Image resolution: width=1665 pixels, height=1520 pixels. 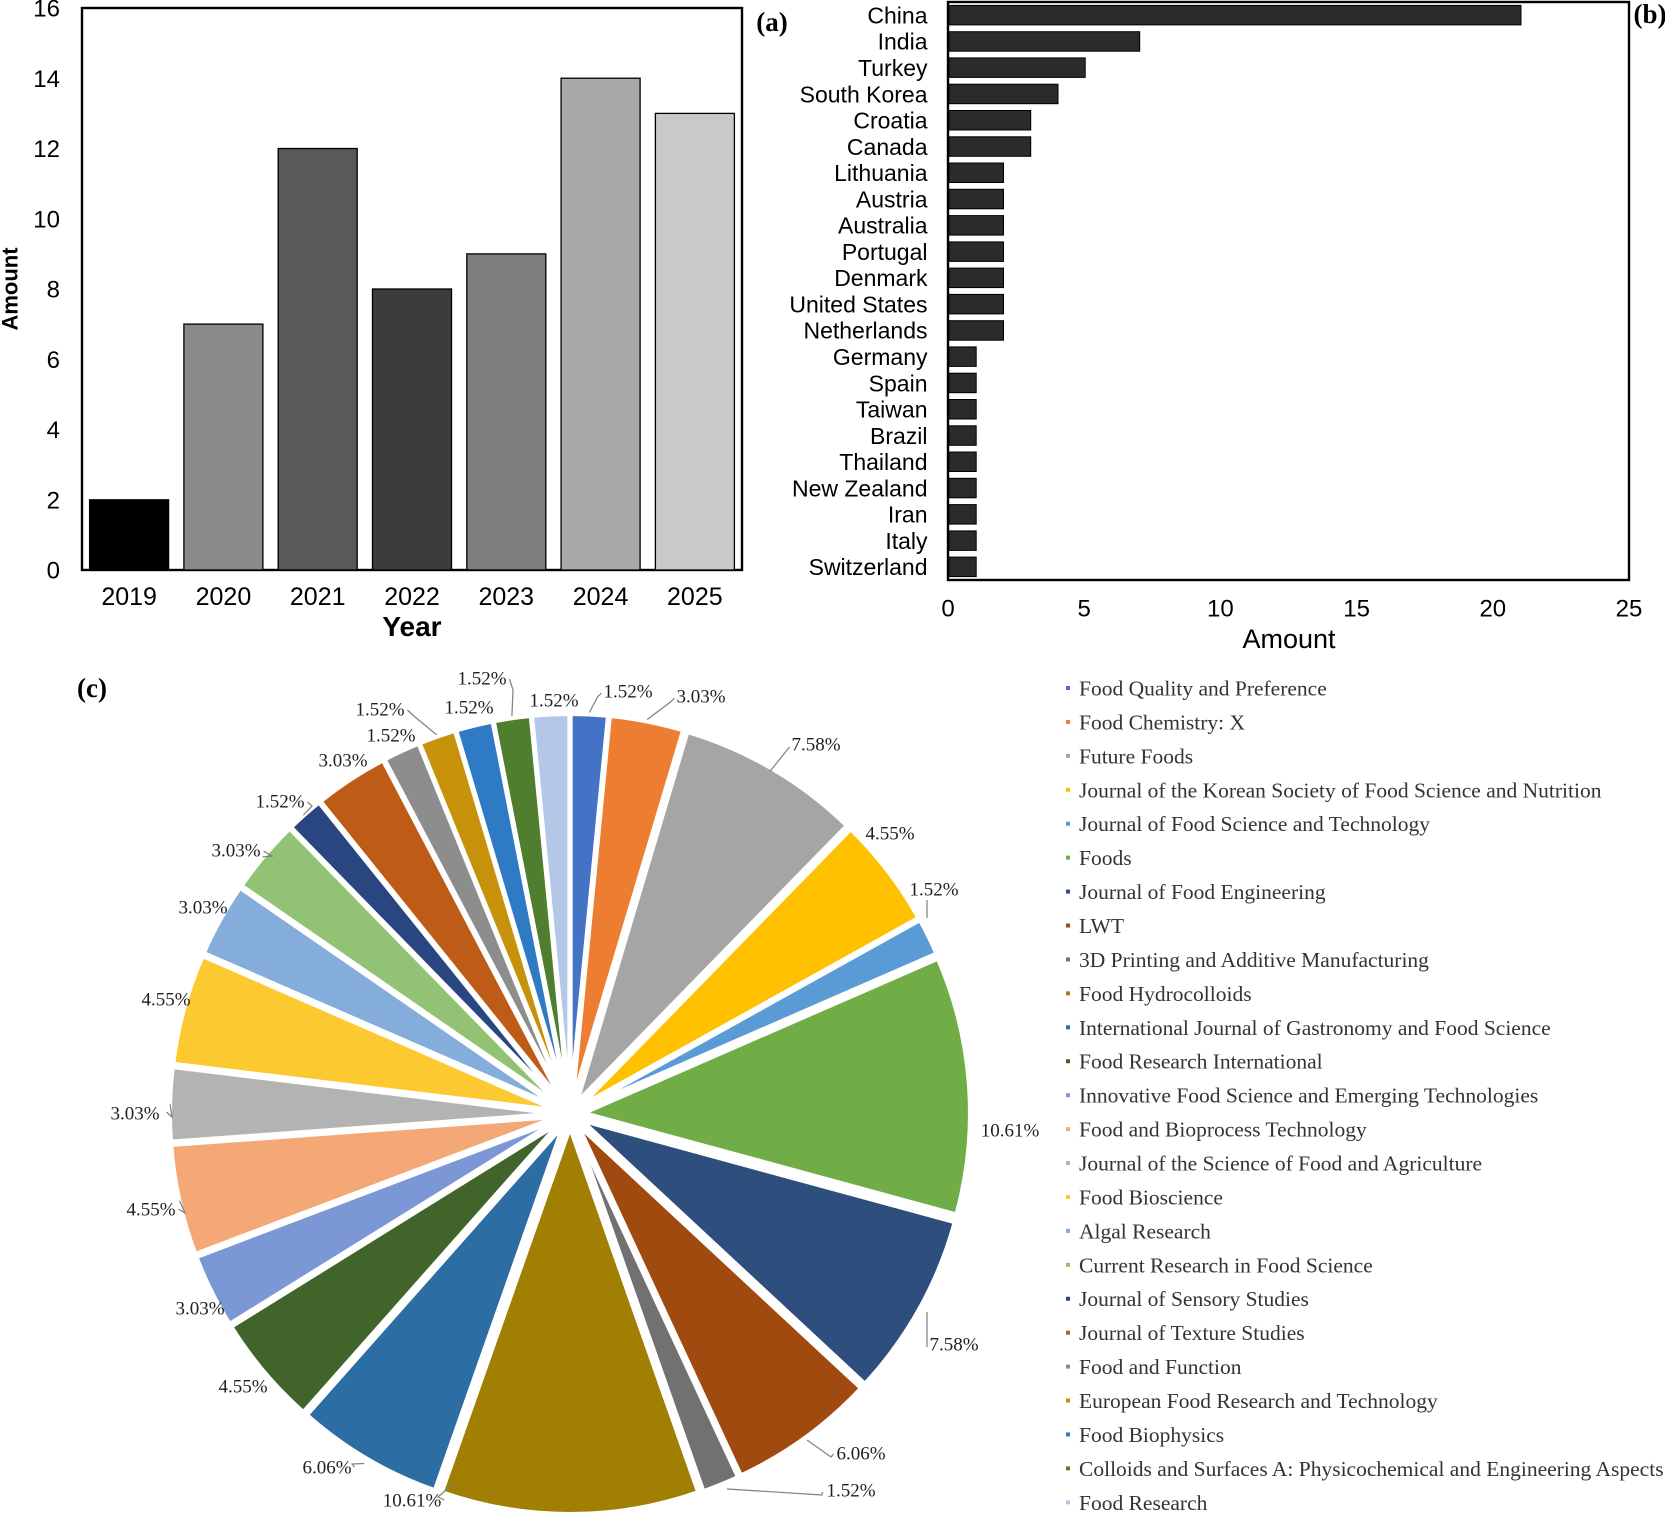 What do you see at coordinates (883, 226) in the screenshot?
I see `svg-text: Australia` at bounding box center [883, 226].